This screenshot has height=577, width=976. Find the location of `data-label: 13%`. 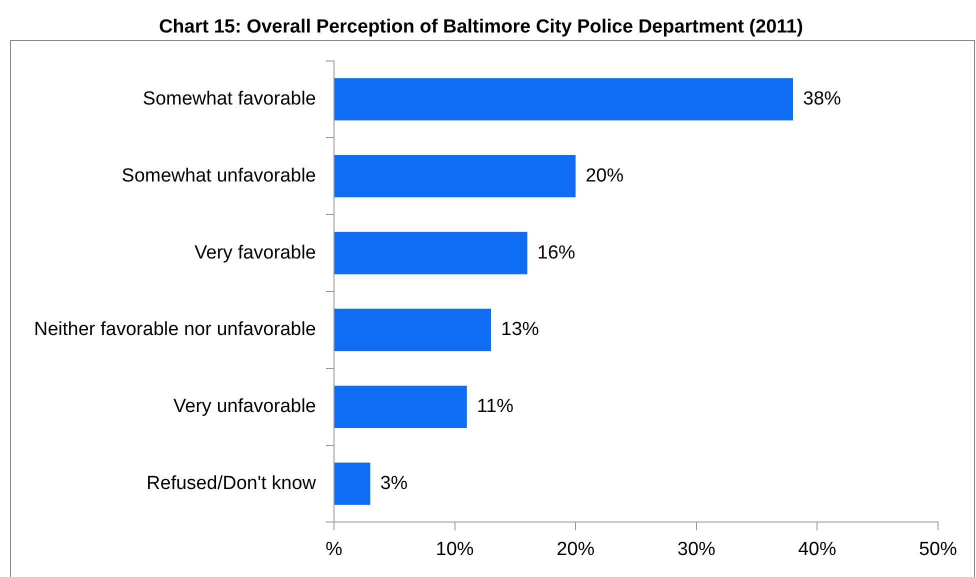

data-label: 13% is located at coordinates (520, 329).